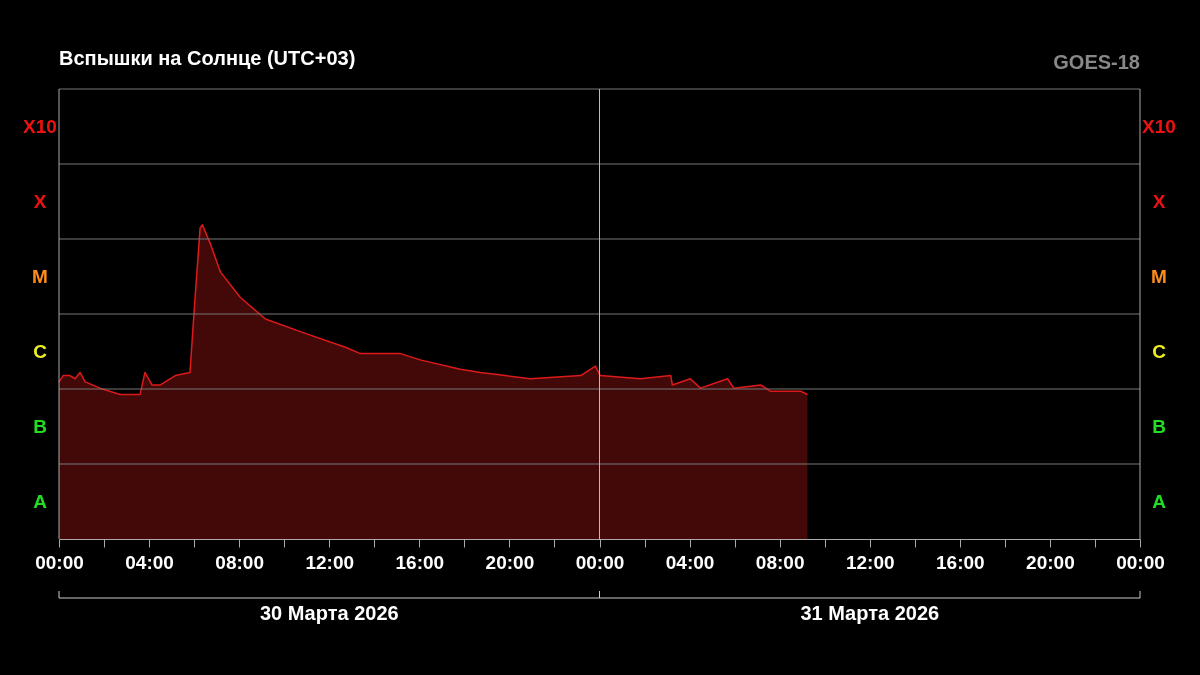  I want to click on text: 30 Марта 2026, so click(329, 613).